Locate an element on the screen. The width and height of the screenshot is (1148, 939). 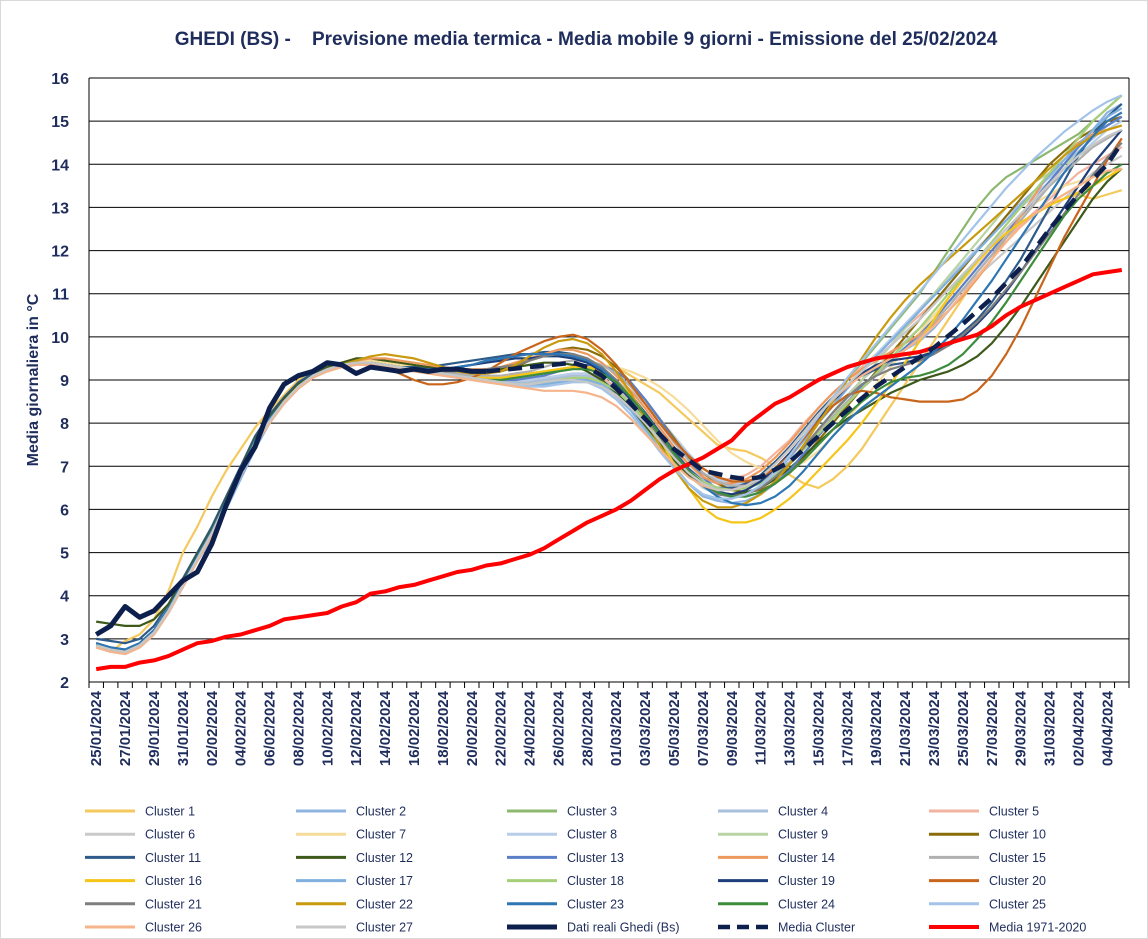
x-tick-label: 12/02/2024 is located at coordinates (356, 728).